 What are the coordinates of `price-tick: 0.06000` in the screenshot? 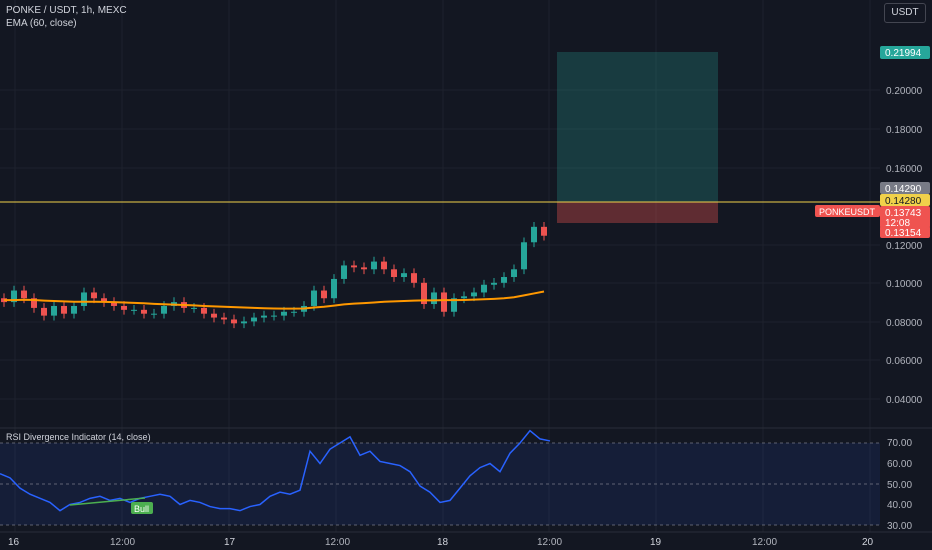 It's located at (904, 361).